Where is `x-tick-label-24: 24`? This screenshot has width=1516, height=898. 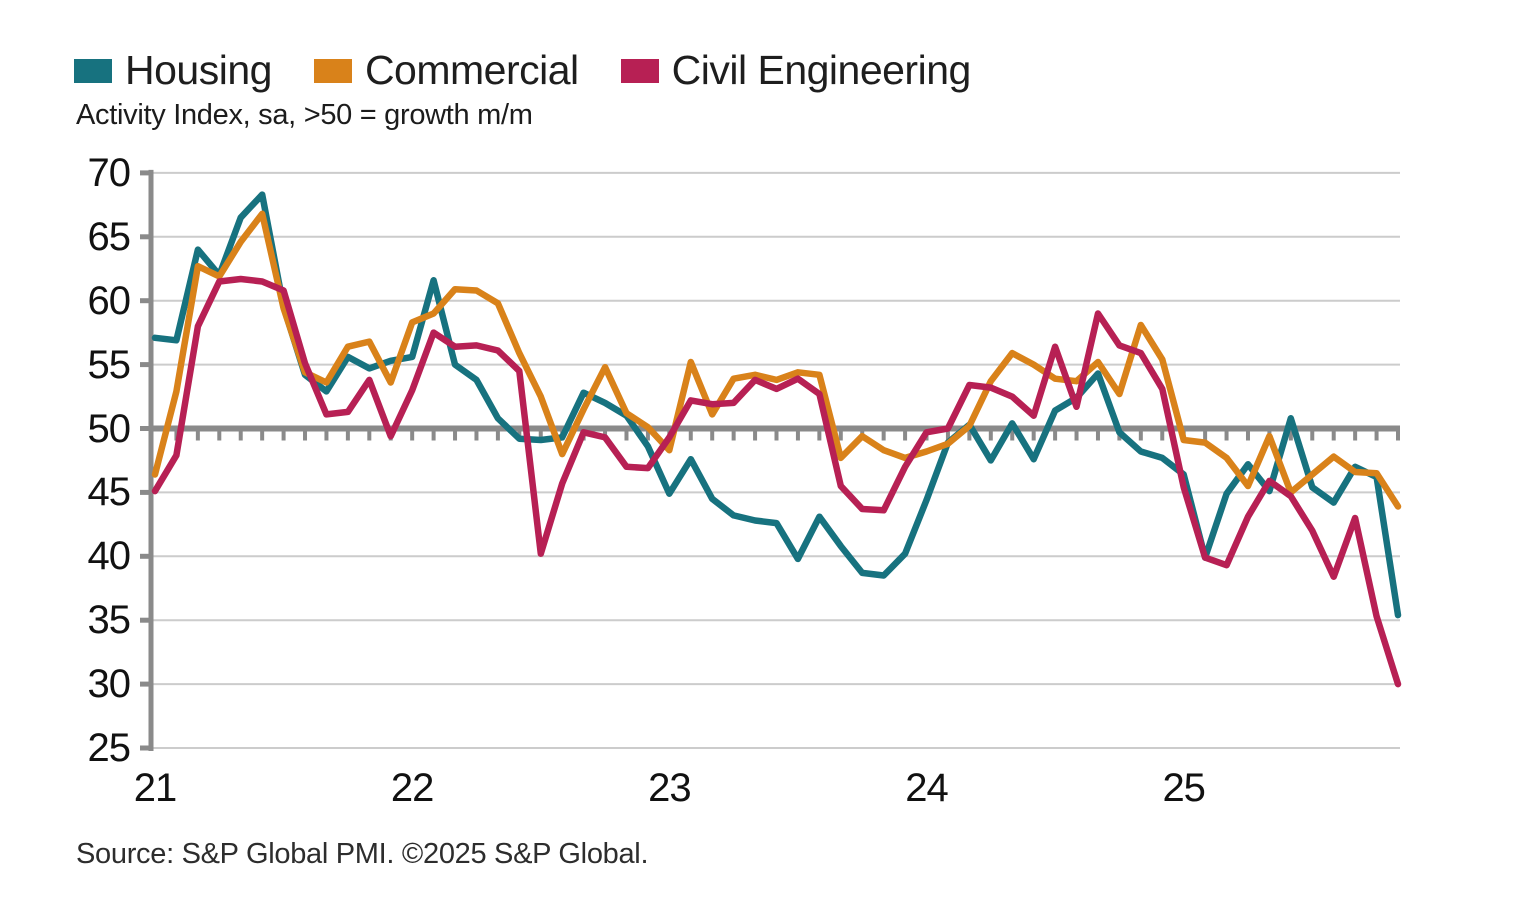
x-tick-label-24: 24 is located at coordinates (927, 788).